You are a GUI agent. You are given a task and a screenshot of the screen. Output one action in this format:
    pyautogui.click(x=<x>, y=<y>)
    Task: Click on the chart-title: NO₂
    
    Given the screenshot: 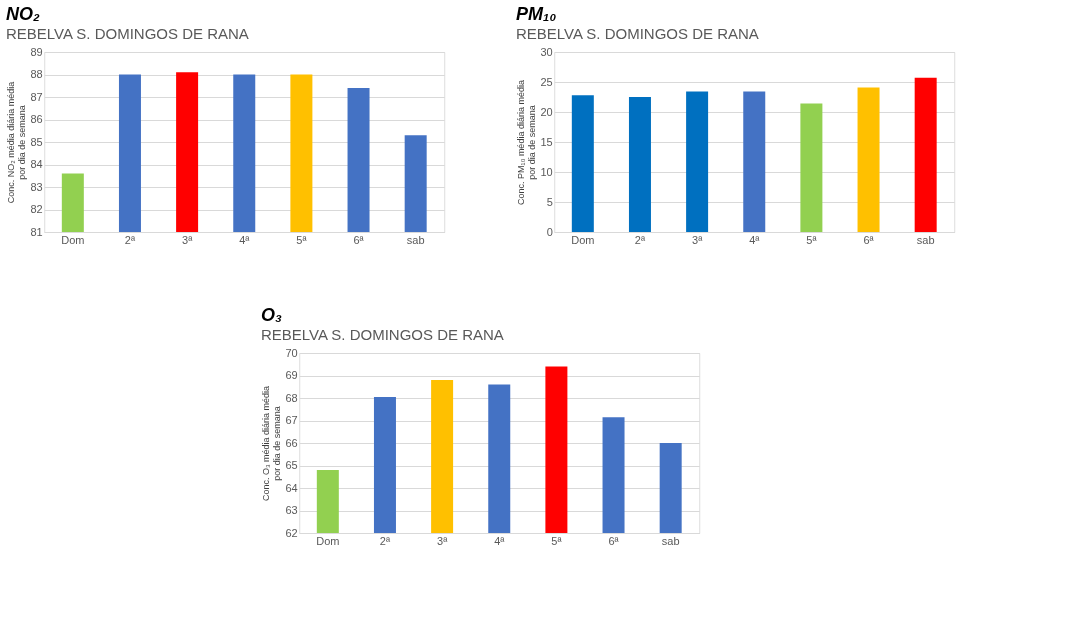 What is the action you would take?
    pyautogui.click(x=23, y=14)
    